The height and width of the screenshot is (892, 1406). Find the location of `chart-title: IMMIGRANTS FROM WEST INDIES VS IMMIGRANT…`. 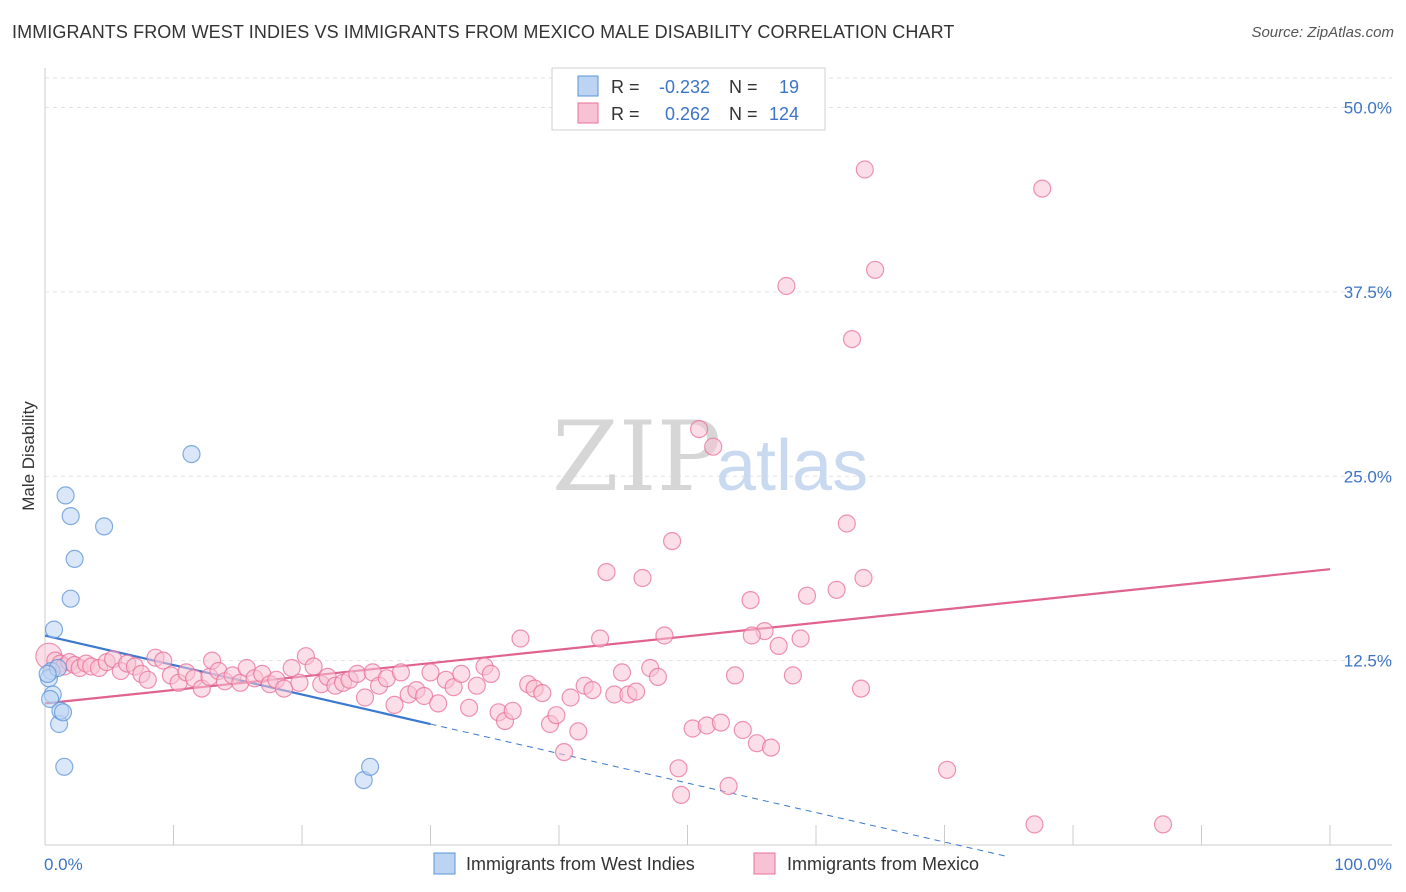

chart-title: IMMIGRANTS FROM WEST INDIES VS IMMIGRANT… is located at coordinates (483, 32).